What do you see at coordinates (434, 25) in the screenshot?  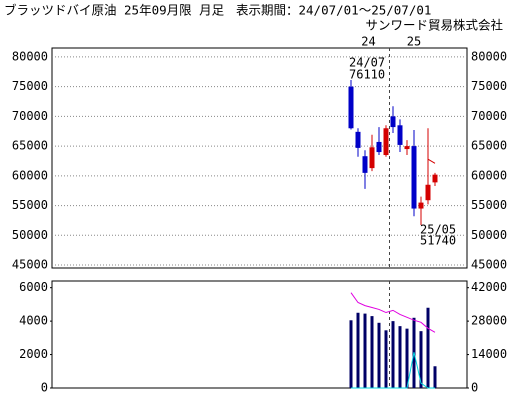 I see `source: サンワード貿易株式会社` at bounding box center [434, 25].